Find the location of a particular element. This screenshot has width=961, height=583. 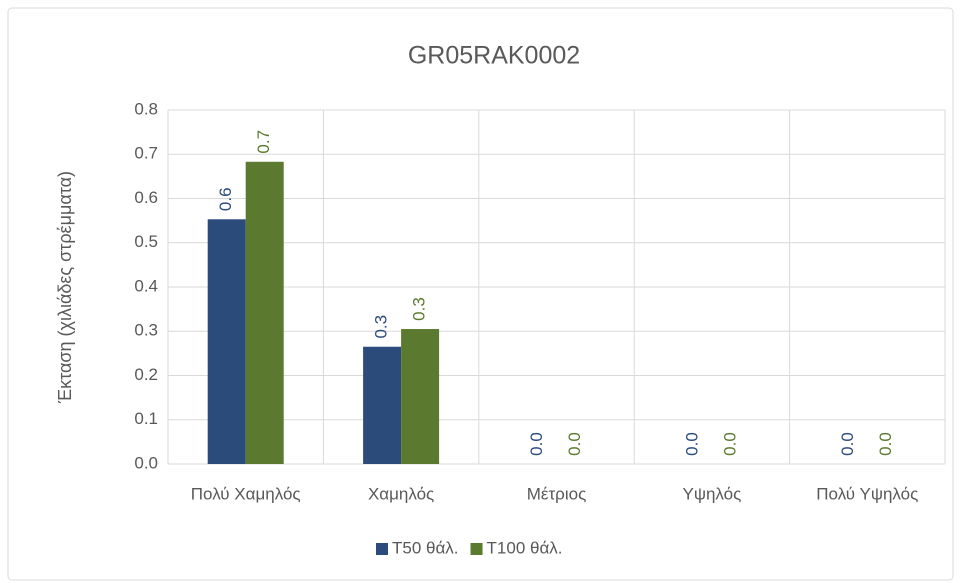

x-tick-label: Χαμηλός is located at coordinates (401, 493).